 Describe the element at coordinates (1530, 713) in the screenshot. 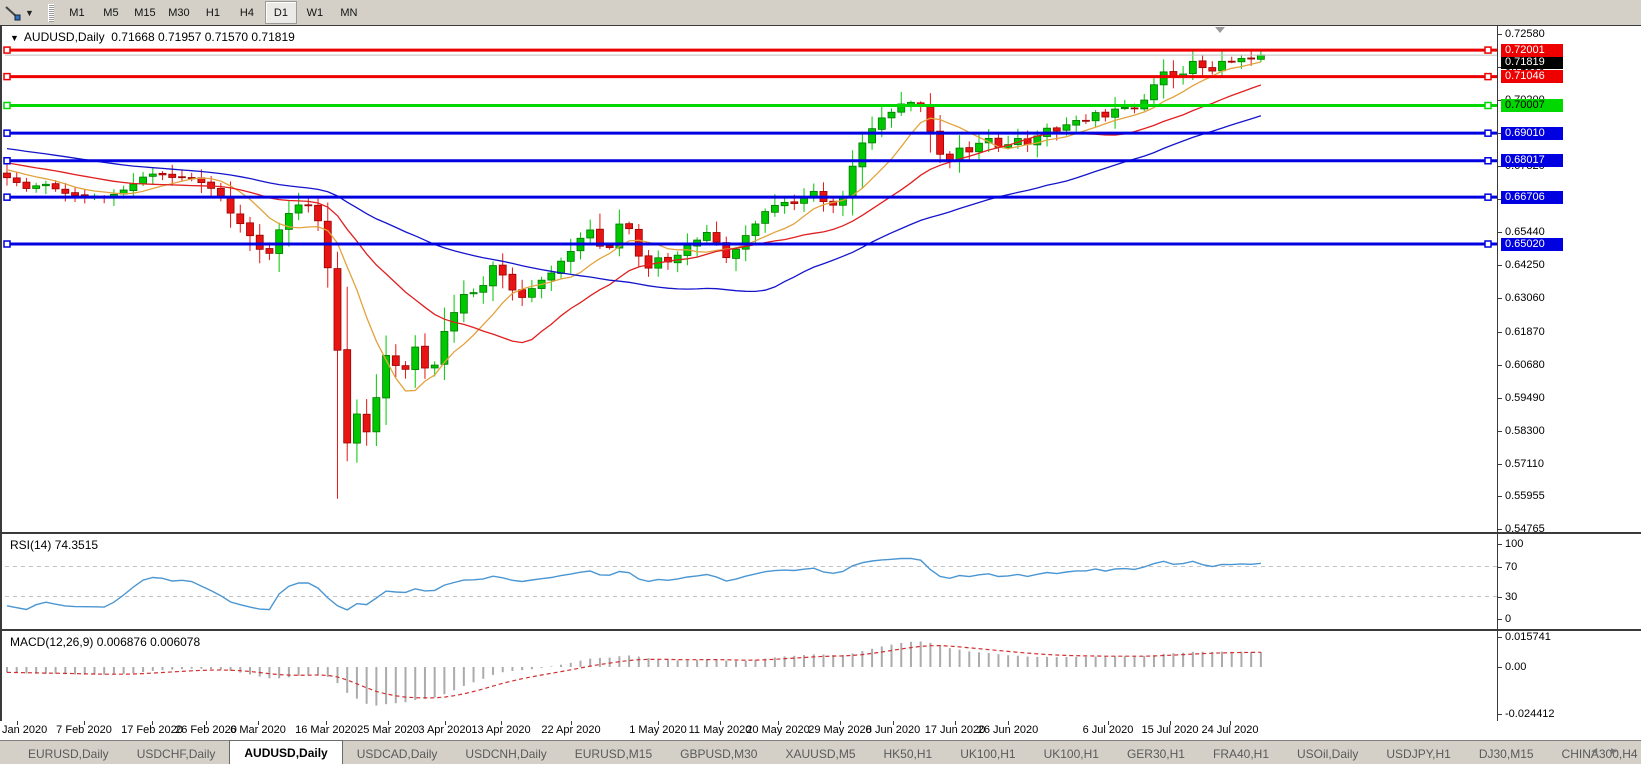

I see `macd-tick-label: -0.024412` at that location.